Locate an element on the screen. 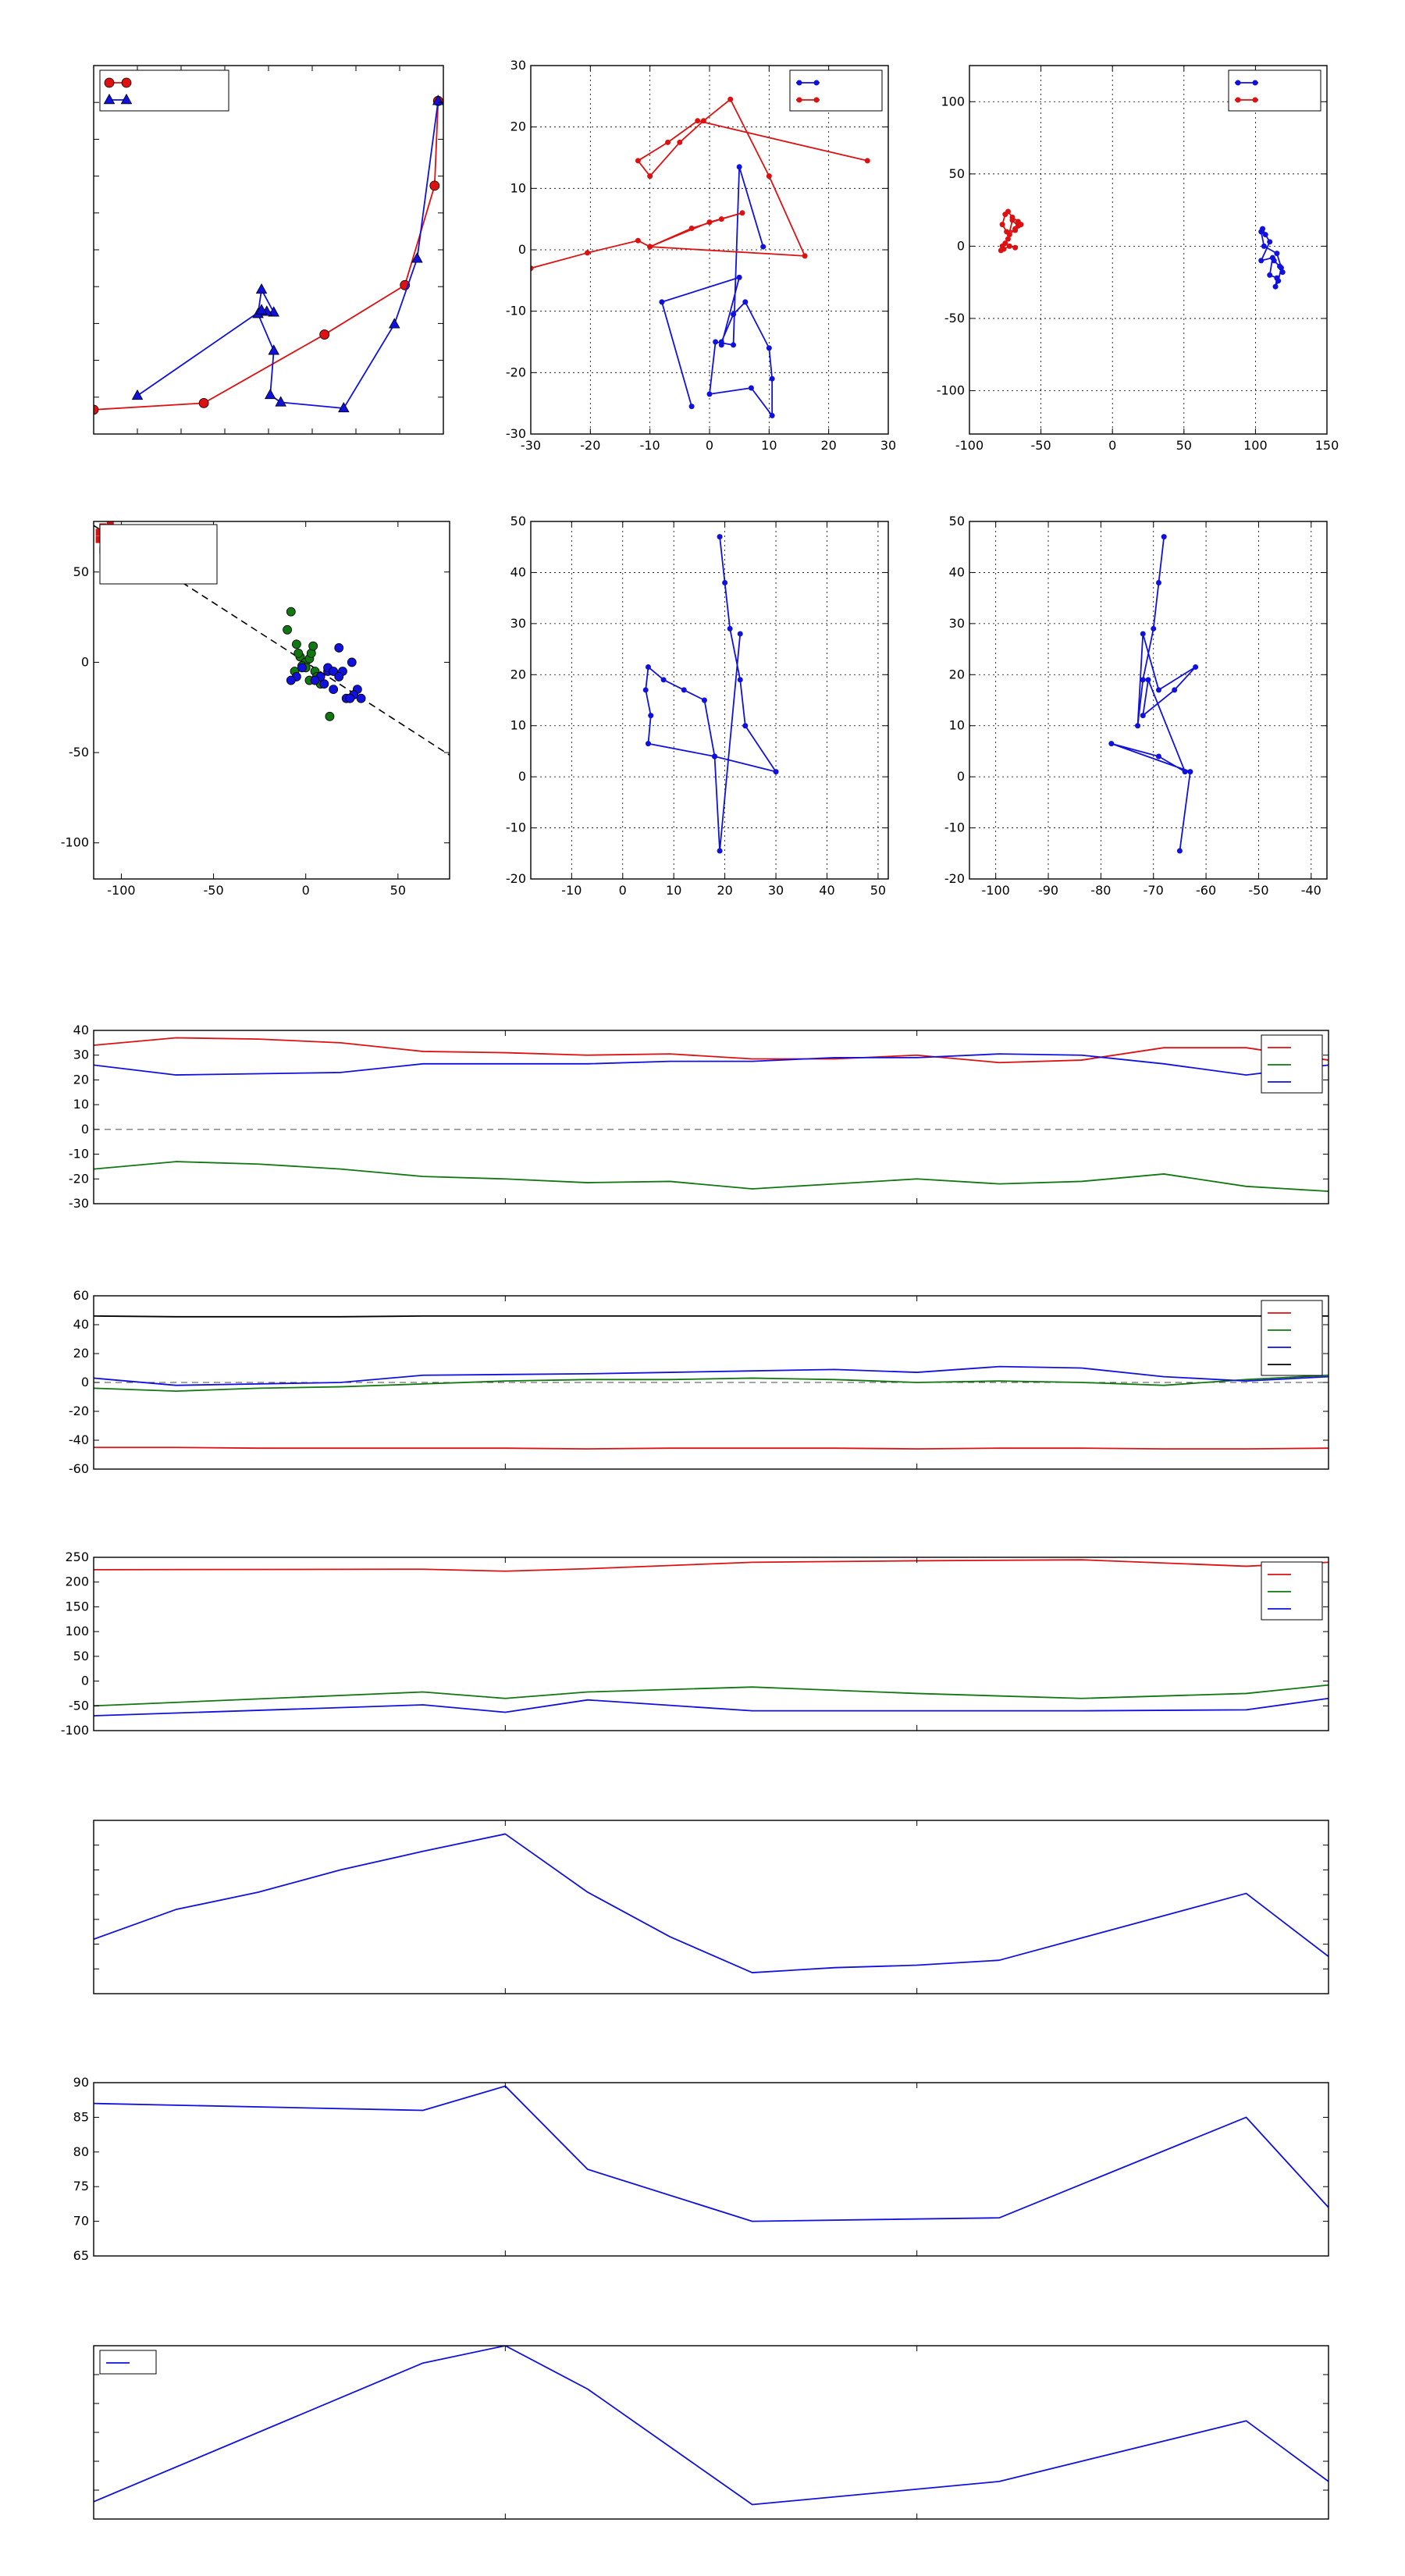  y-tick-label: 70 is located at coordinates (81, 2221).